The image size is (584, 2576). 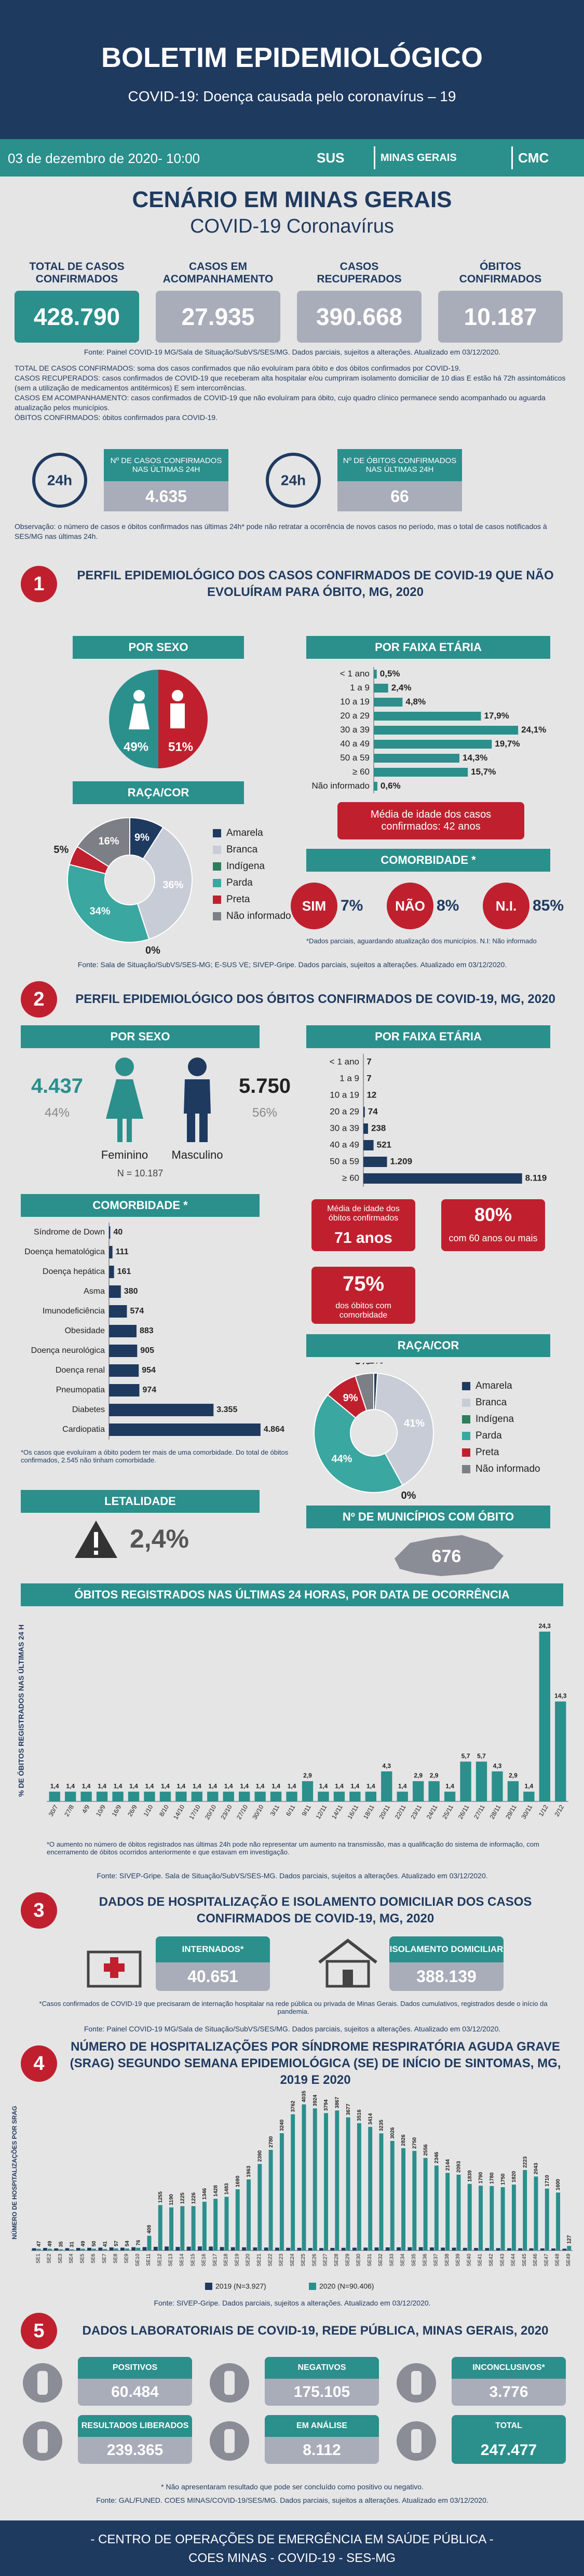 What do you see at coordinates (122, 1252) in the screenshot?
I see `value-label: 111` at bounding box center [122, 1252].